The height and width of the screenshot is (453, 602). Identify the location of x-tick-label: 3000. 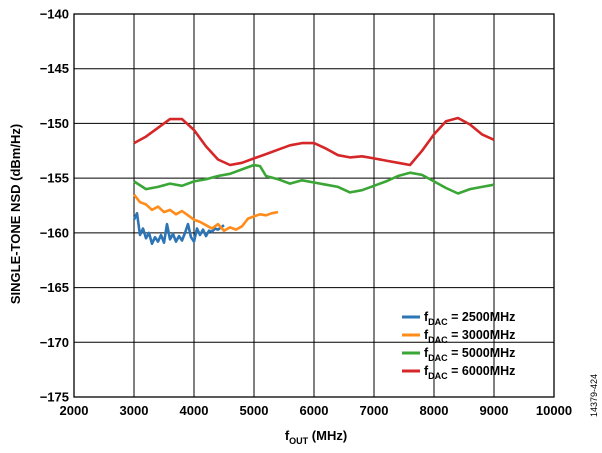
(134, 410).